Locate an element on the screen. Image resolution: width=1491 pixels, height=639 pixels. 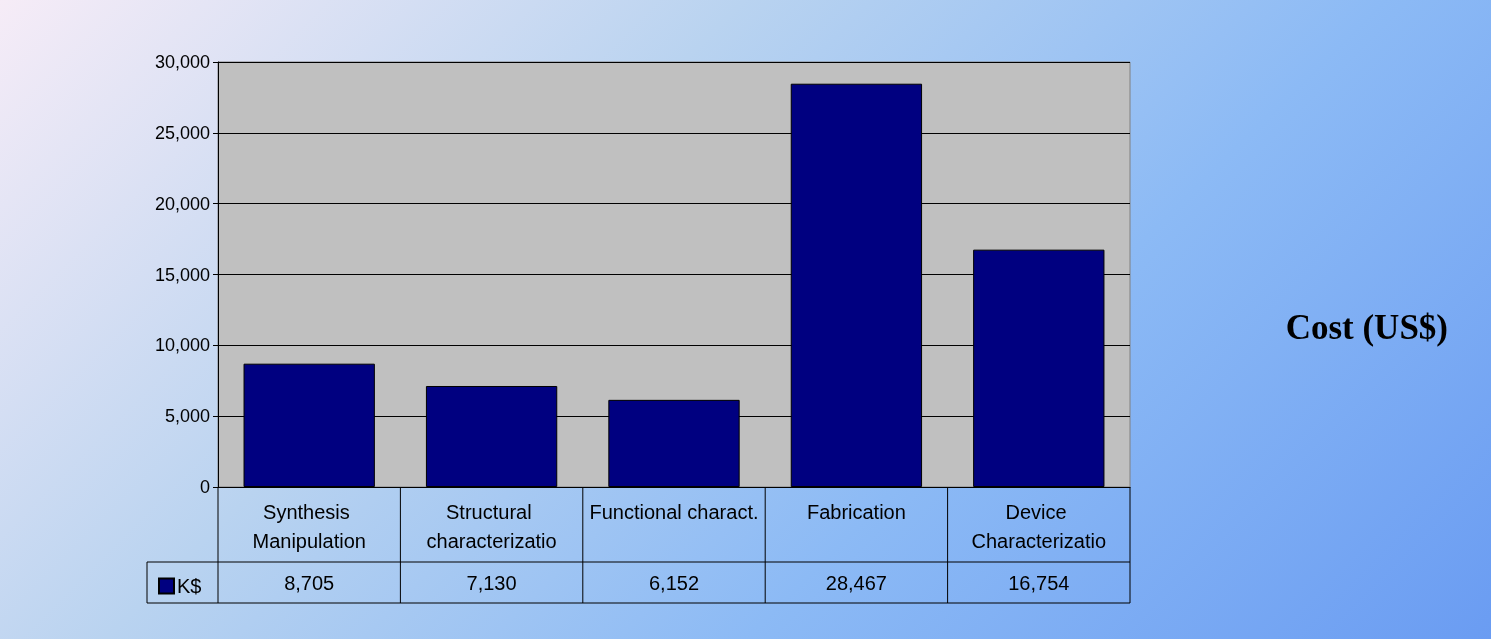
data-label: 16,754 is located at coordinates (1039, 582).